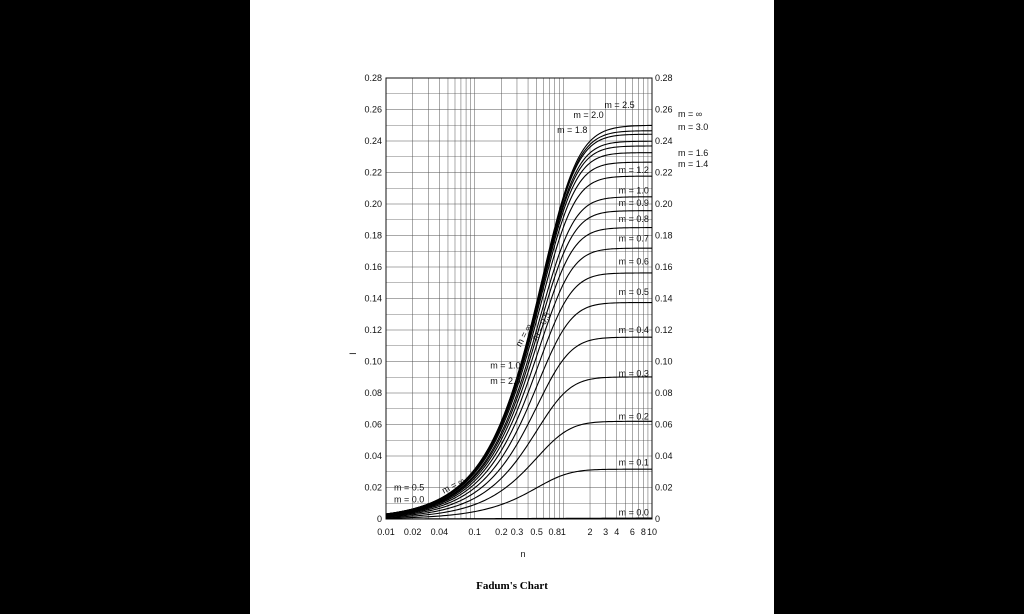 The image size is (1024, 614). What do you see at coordinates (664, 393) in the screenshot?
I see `y-tick-label-right: 0.08` at bounding box center [664, 393].